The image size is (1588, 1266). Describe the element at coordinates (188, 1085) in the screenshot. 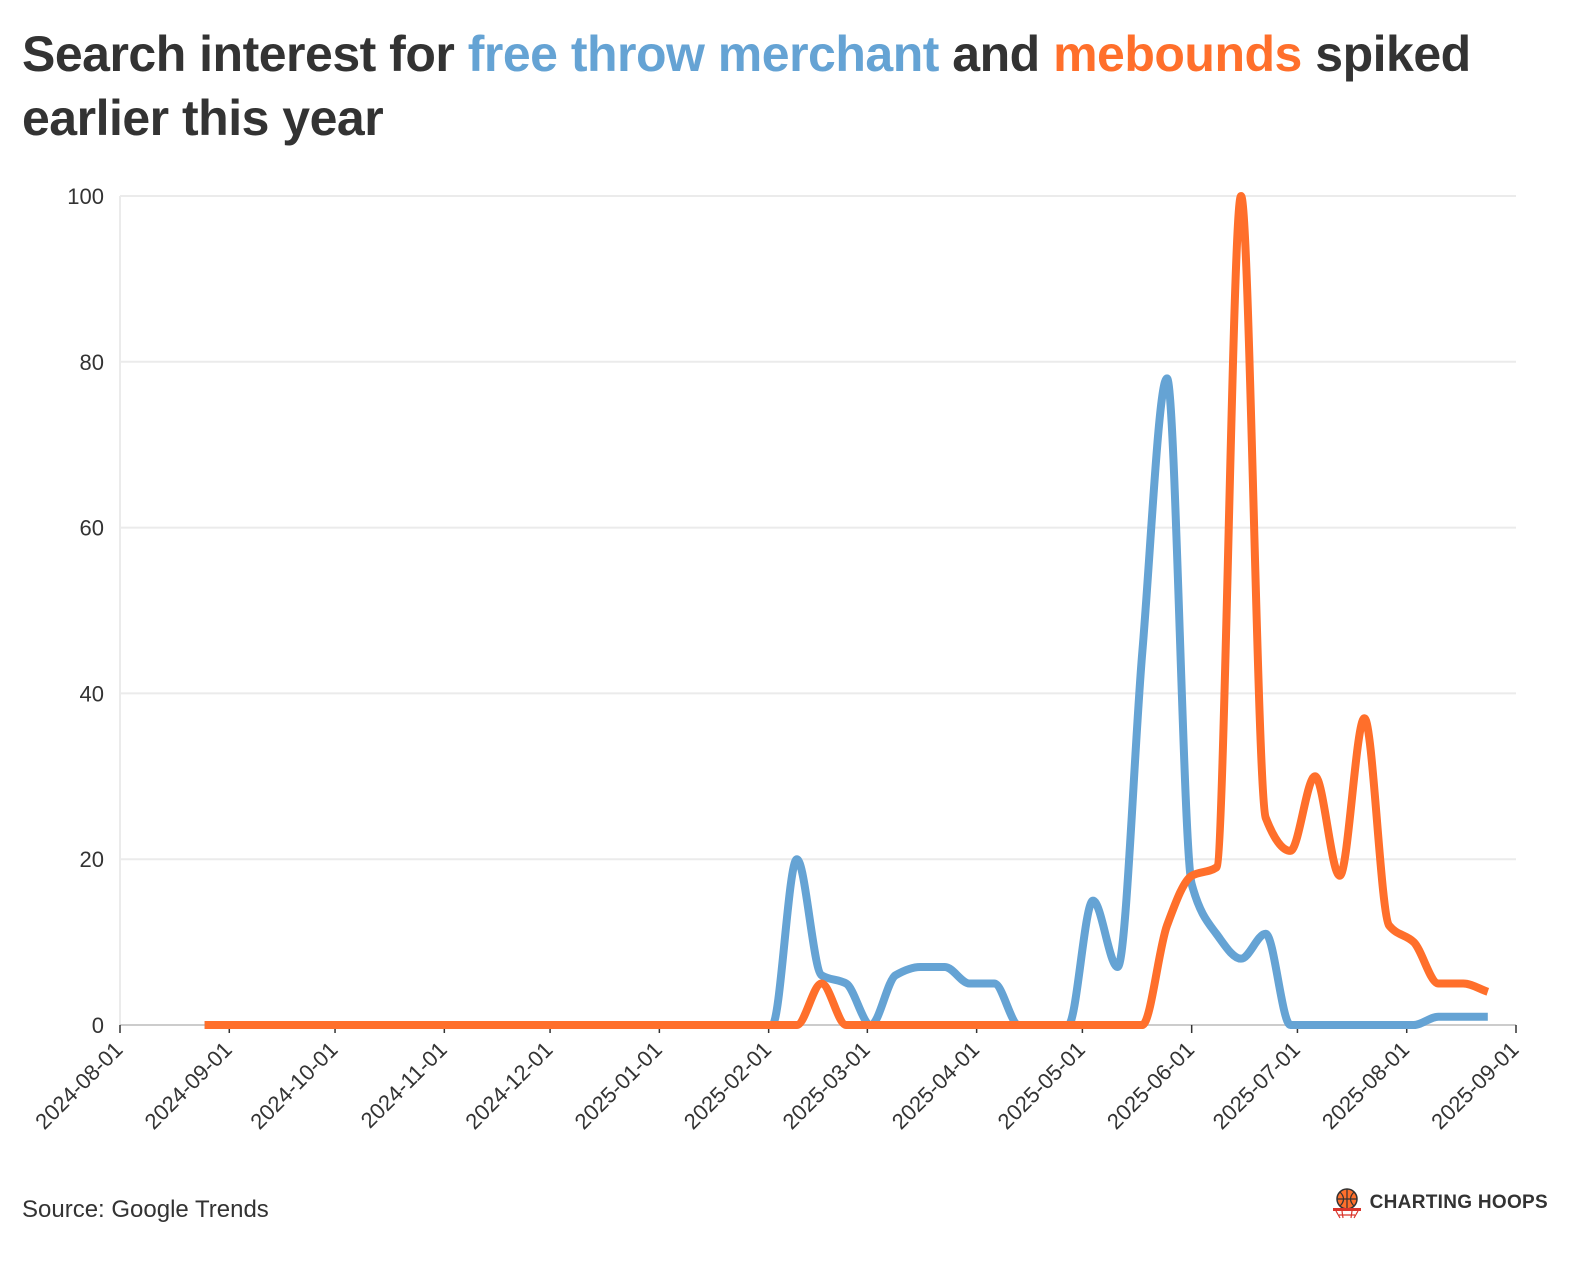

I see `x-tick-label: 2024-09-01` at that location.